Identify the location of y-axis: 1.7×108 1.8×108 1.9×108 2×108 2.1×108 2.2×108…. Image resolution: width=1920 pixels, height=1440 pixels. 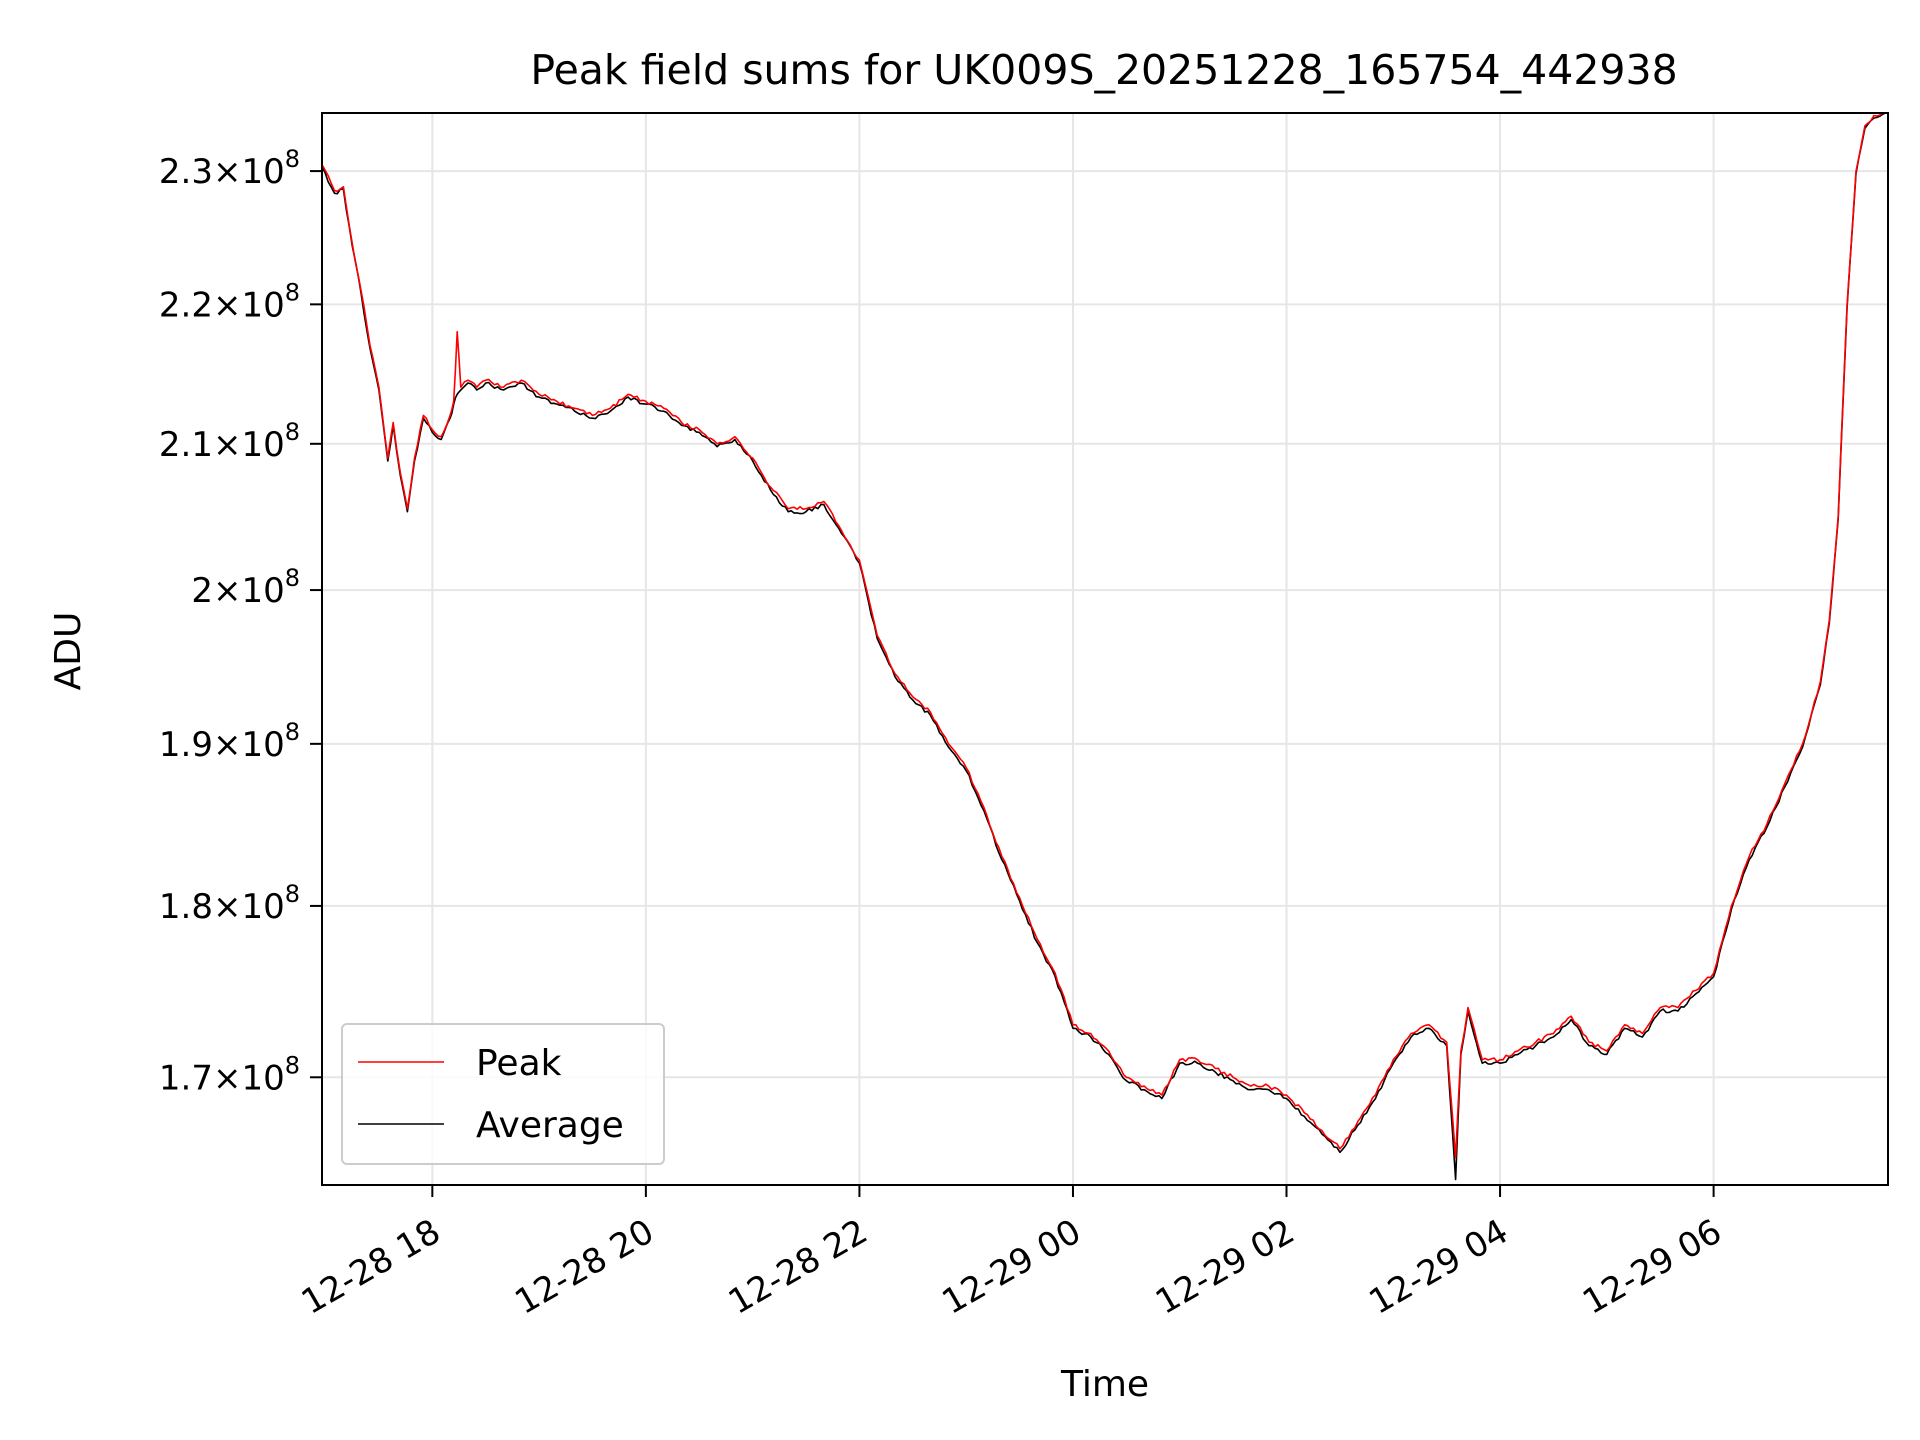
(240, 621).